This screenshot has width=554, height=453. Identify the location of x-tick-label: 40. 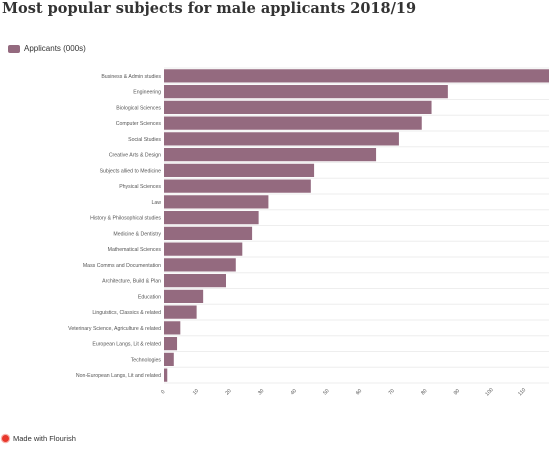
(294, 392).